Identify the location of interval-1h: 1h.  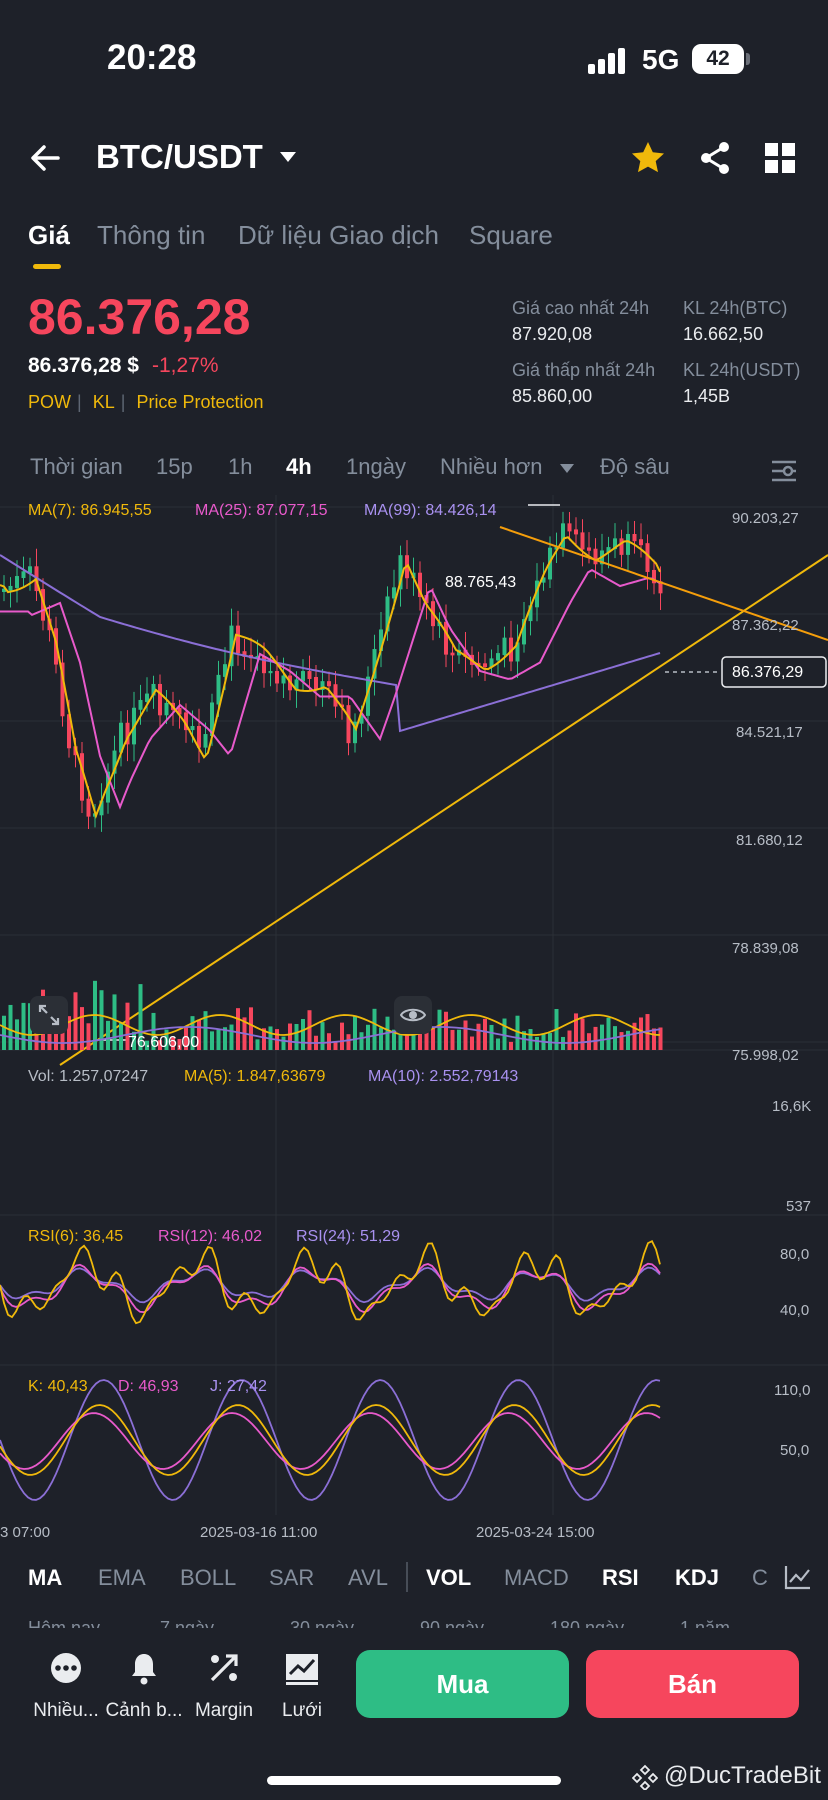
(240, 466).